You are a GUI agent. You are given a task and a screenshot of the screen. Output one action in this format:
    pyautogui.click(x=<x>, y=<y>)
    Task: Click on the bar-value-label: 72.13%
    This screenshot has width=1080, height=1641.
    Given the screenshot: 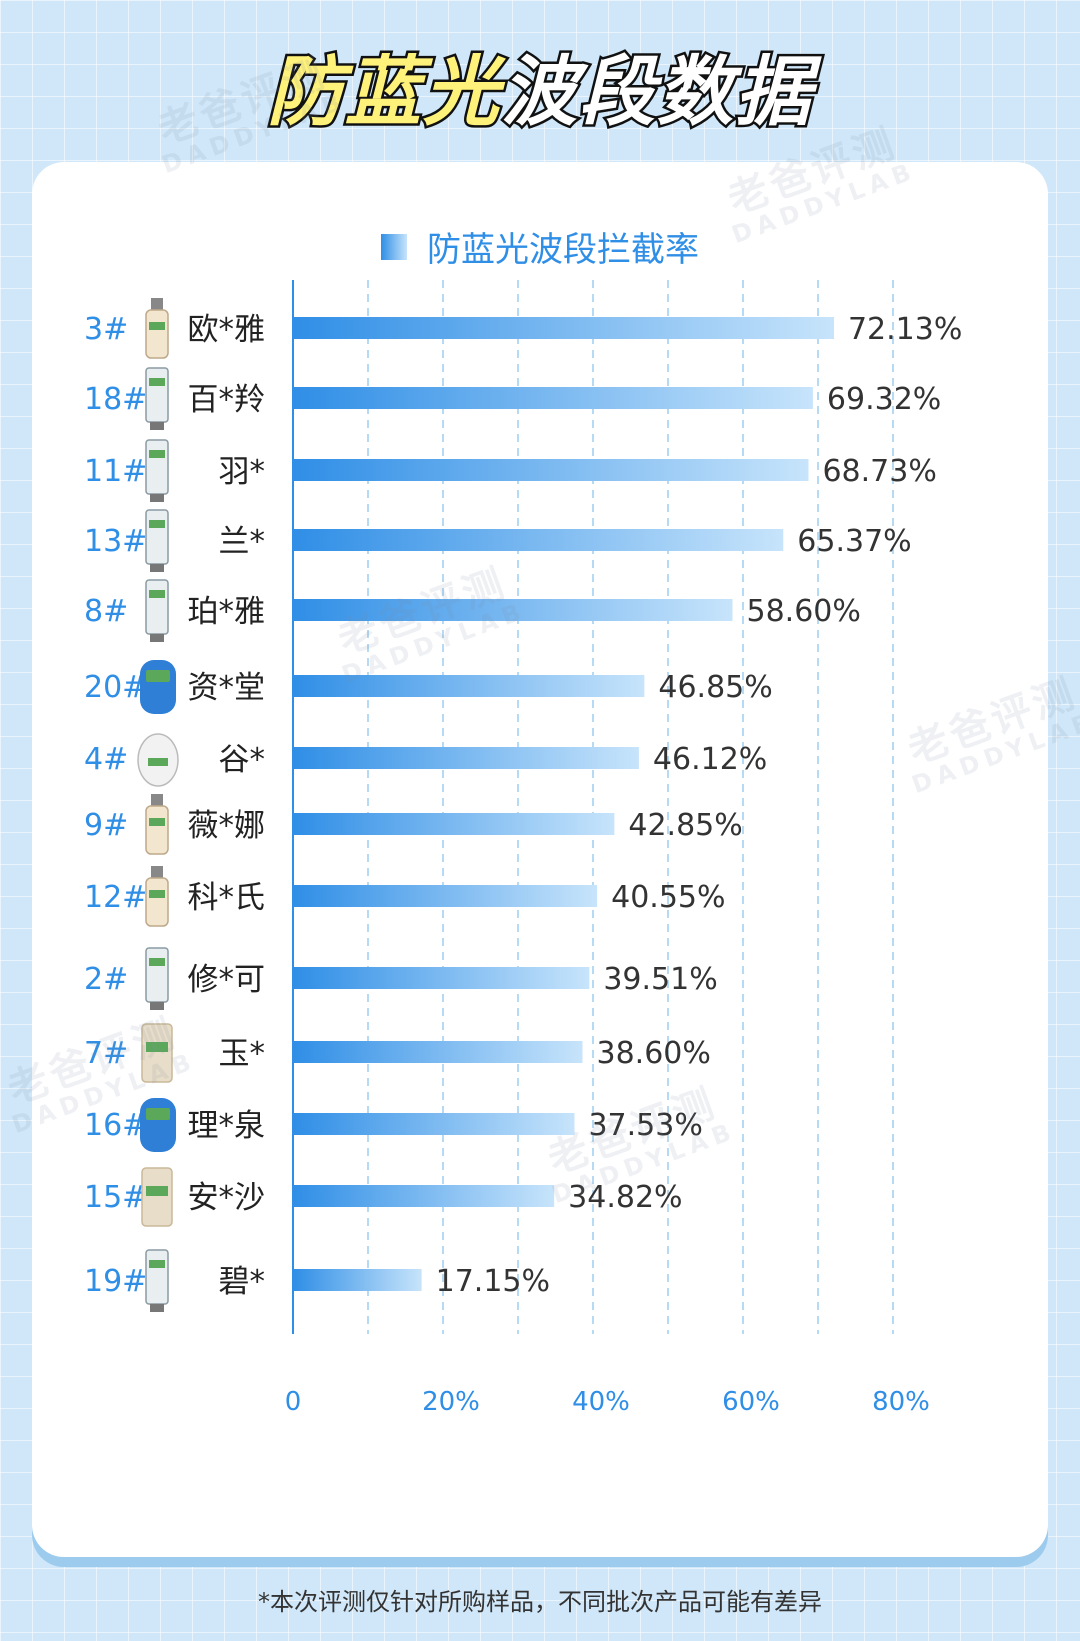 What is the action you would take?
    pyautogui.click(x=905, y=329)
    